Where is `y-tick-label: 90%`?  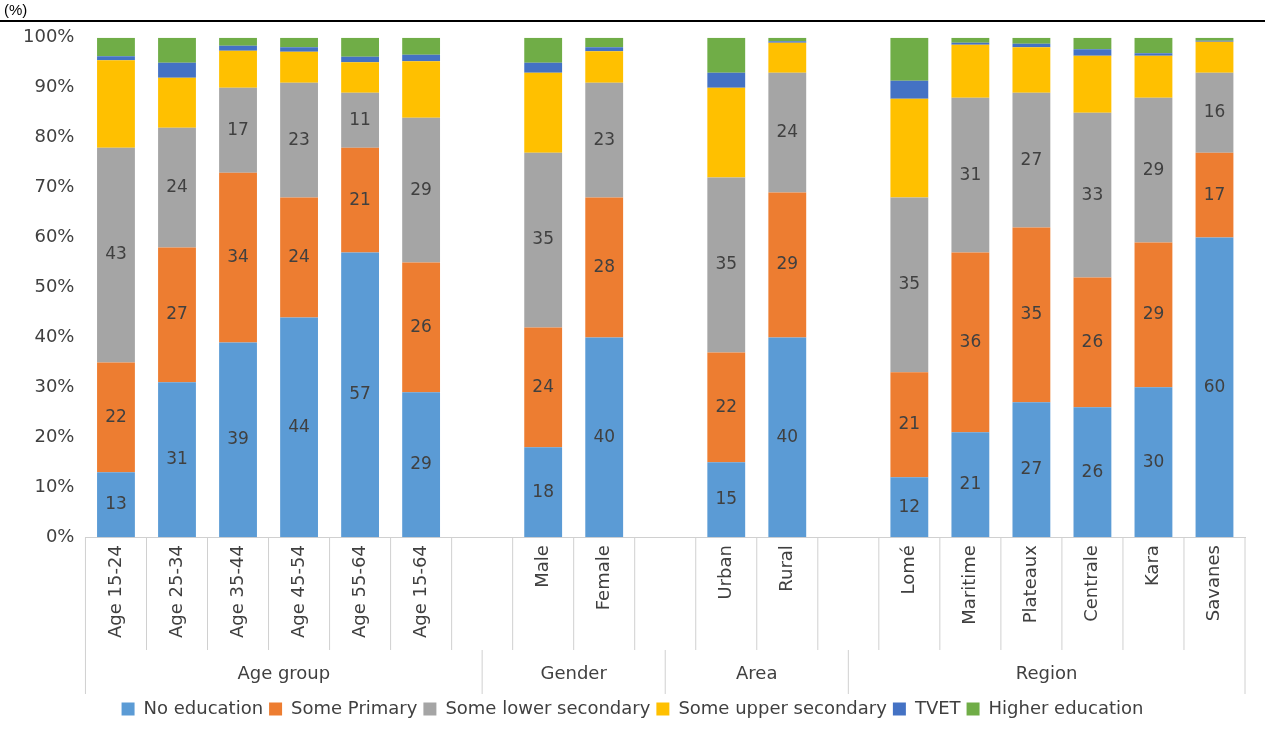
y-tick-label: 90% is located at coordinates (54, 86).